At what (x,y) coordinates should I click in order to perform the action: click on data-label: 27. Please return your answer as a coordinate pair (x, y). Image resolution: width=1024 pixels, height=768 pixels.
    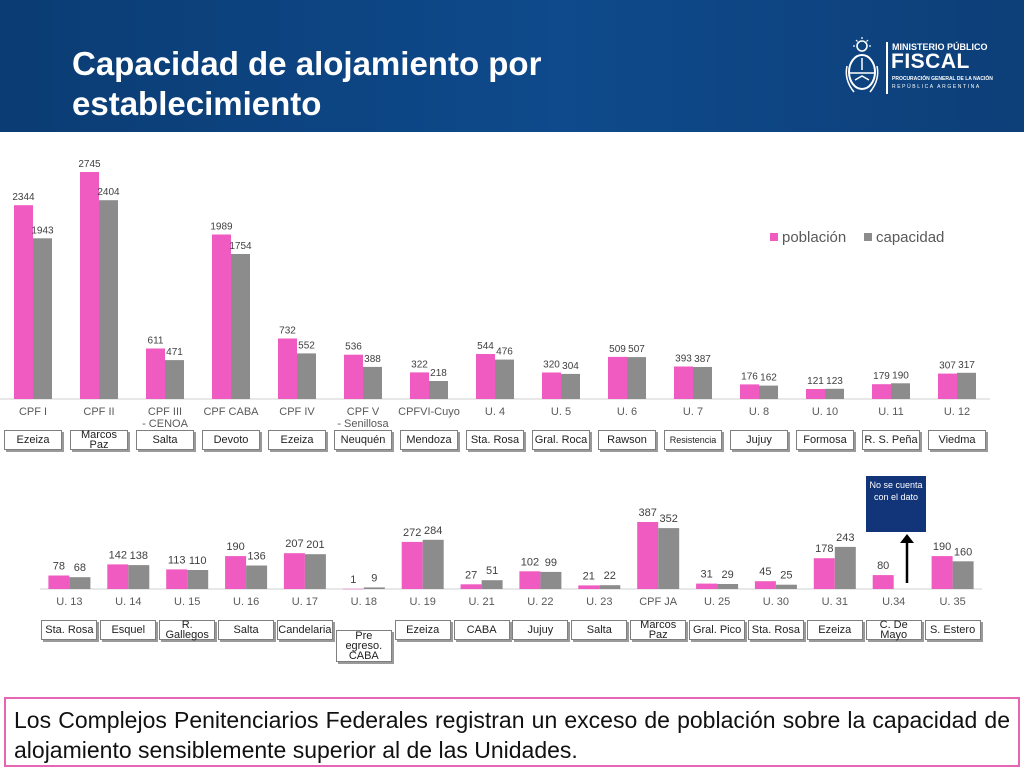
    Looking at the image, I should click on (471, 575).